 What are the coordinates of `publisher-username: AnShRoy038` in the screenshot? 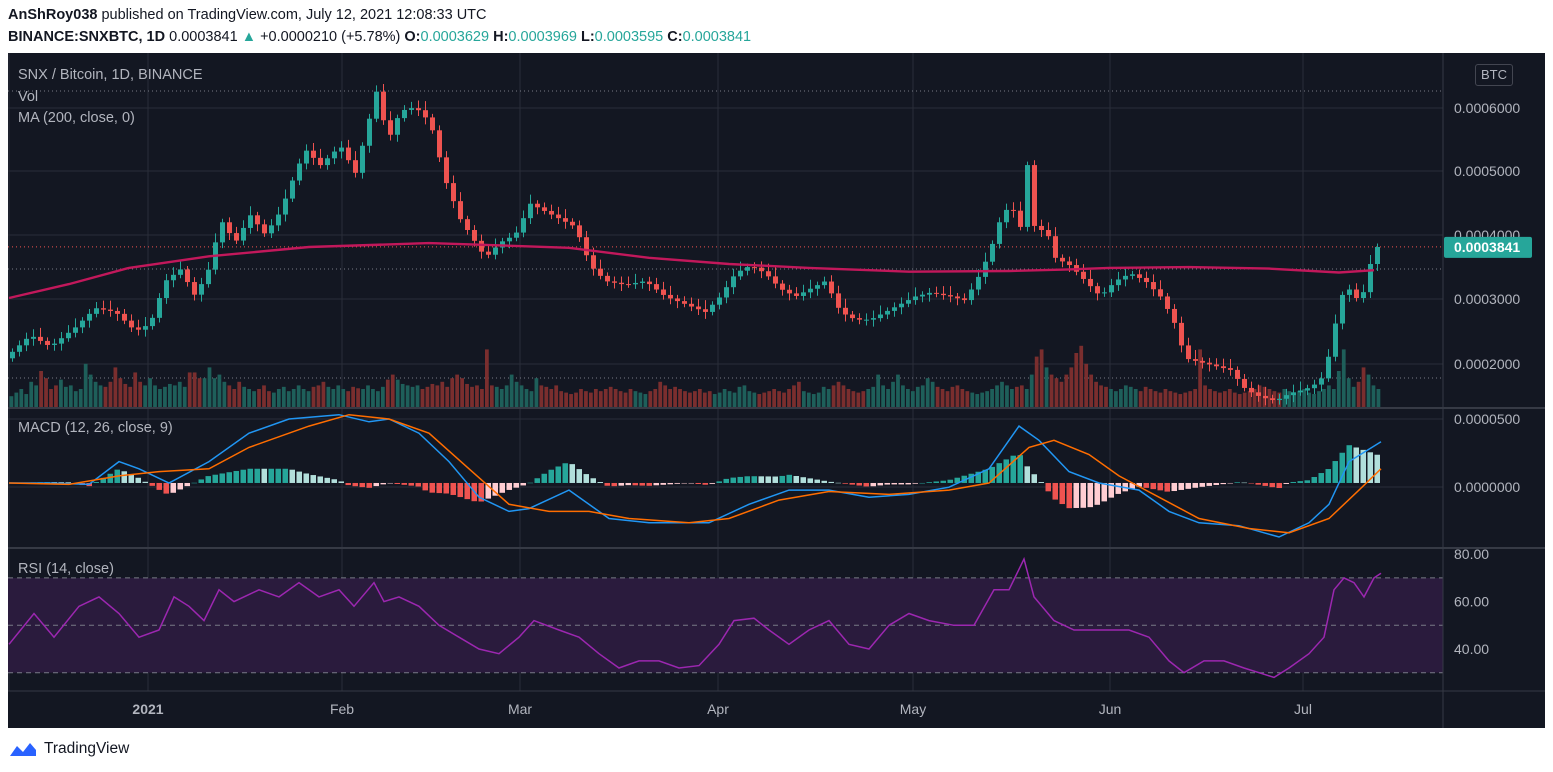 It's located at (53, 15).